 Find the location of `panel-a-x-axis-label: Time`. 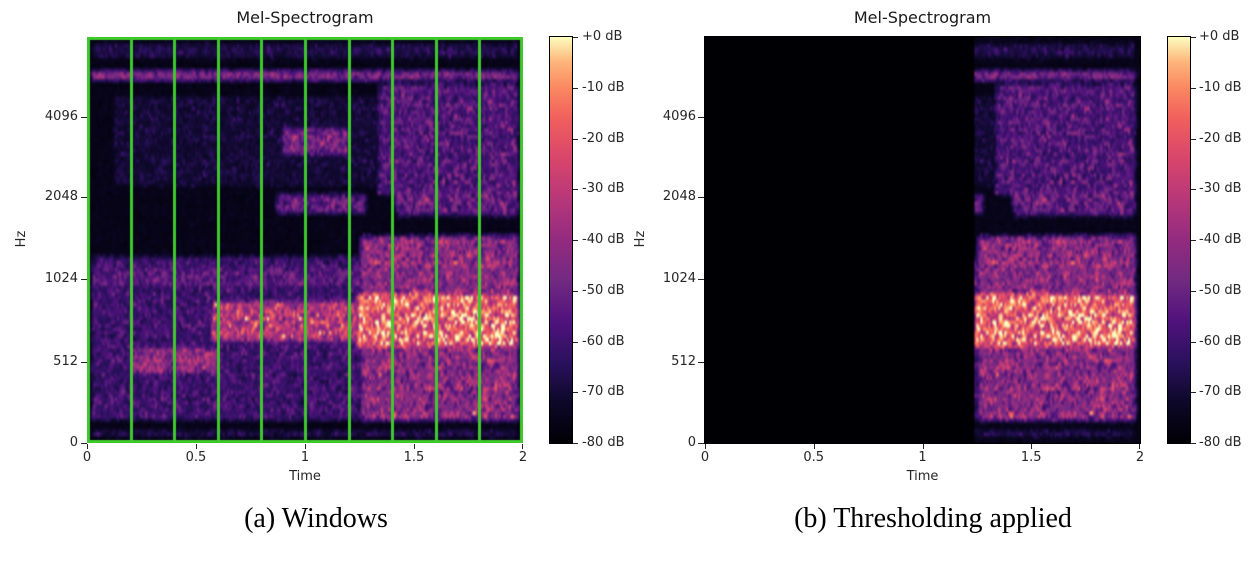

panel-a-x-axis-label: Time is located at coordinates (305, 476).